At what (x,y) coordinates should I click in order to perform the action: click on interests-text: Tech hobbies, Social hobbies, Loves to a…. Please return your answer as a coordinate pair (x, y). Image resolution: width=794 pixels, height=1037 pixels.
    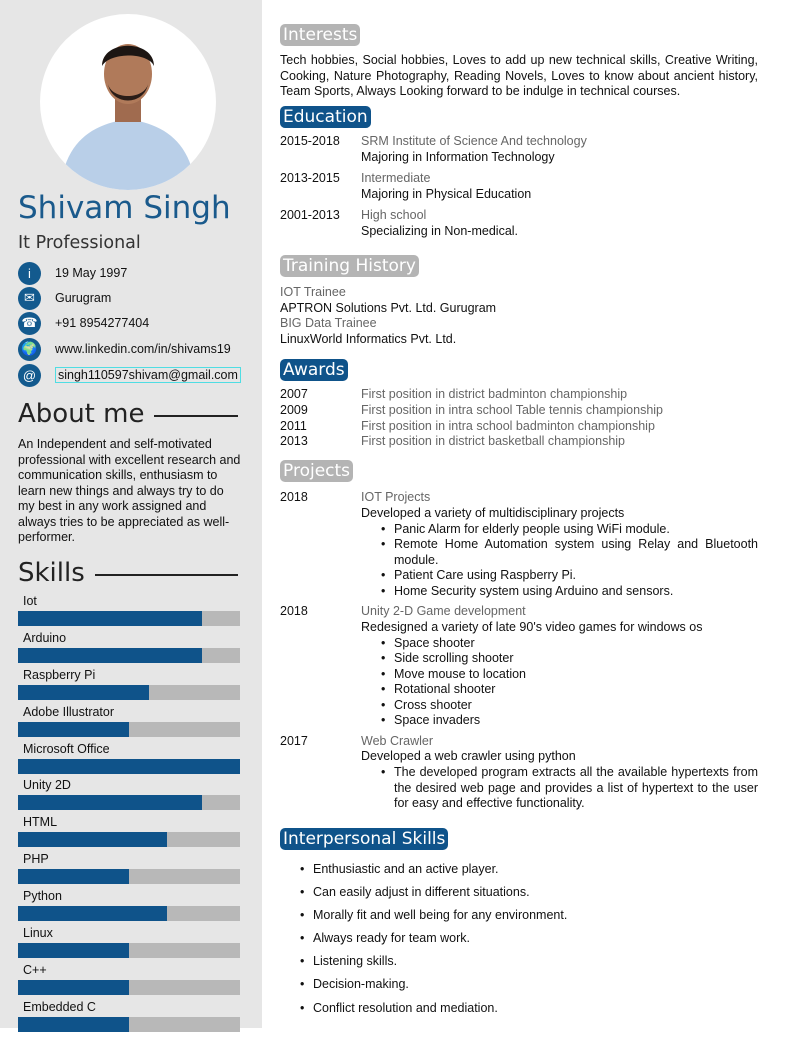
    Looking at the image, I should click on (519, 75).